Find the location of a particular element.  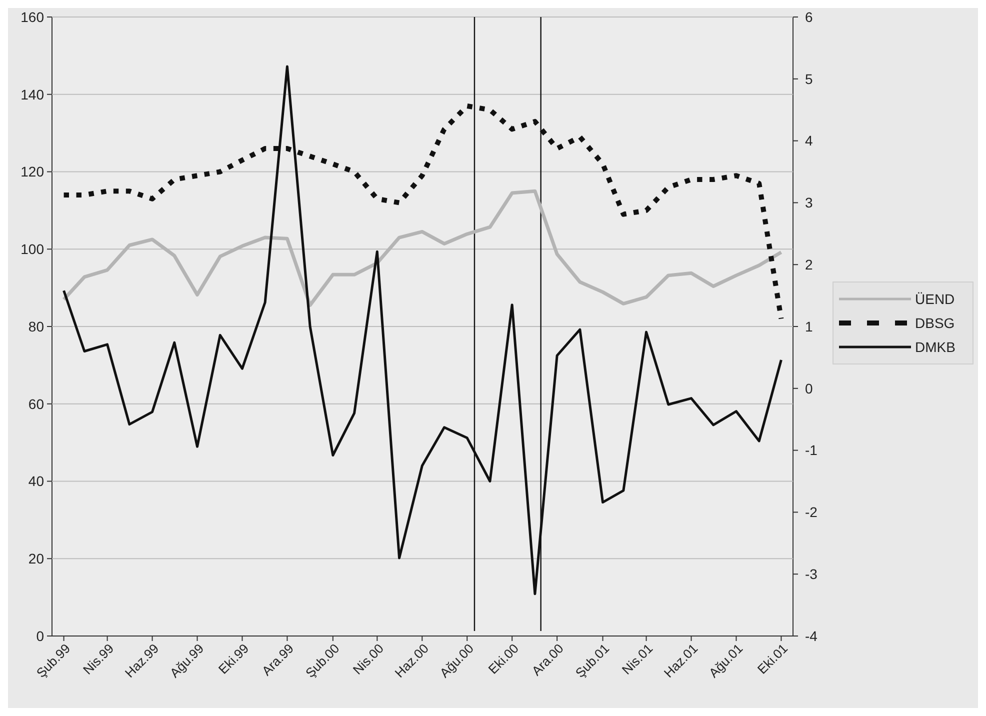

text: DMKB is located at coordinates (935, 346).